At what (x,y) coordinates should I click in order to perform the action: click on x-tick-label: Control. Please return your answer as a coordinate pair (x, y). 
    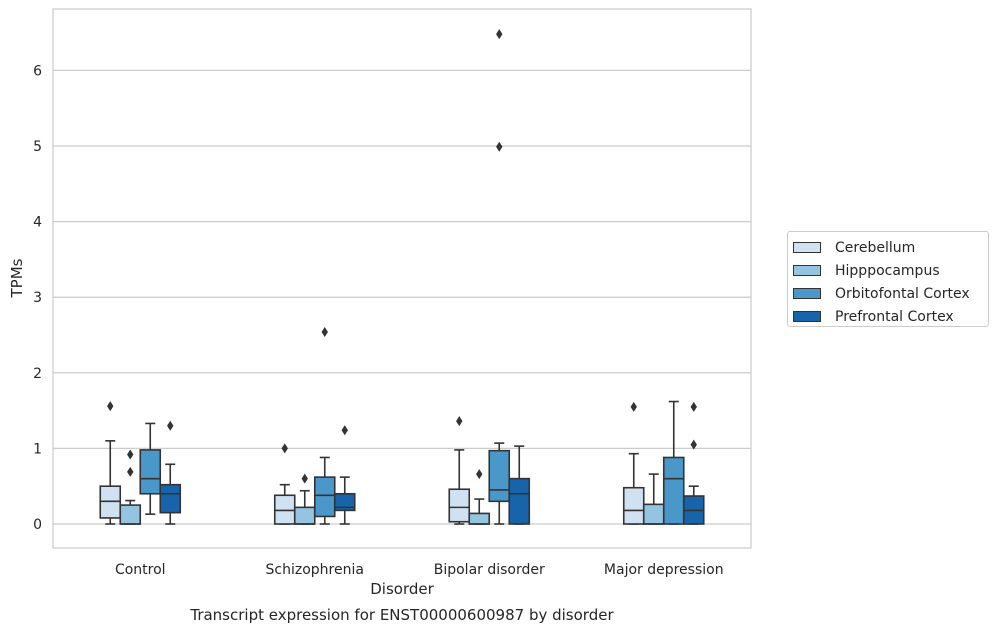
    Looking at the image, I should click on (140, 570).